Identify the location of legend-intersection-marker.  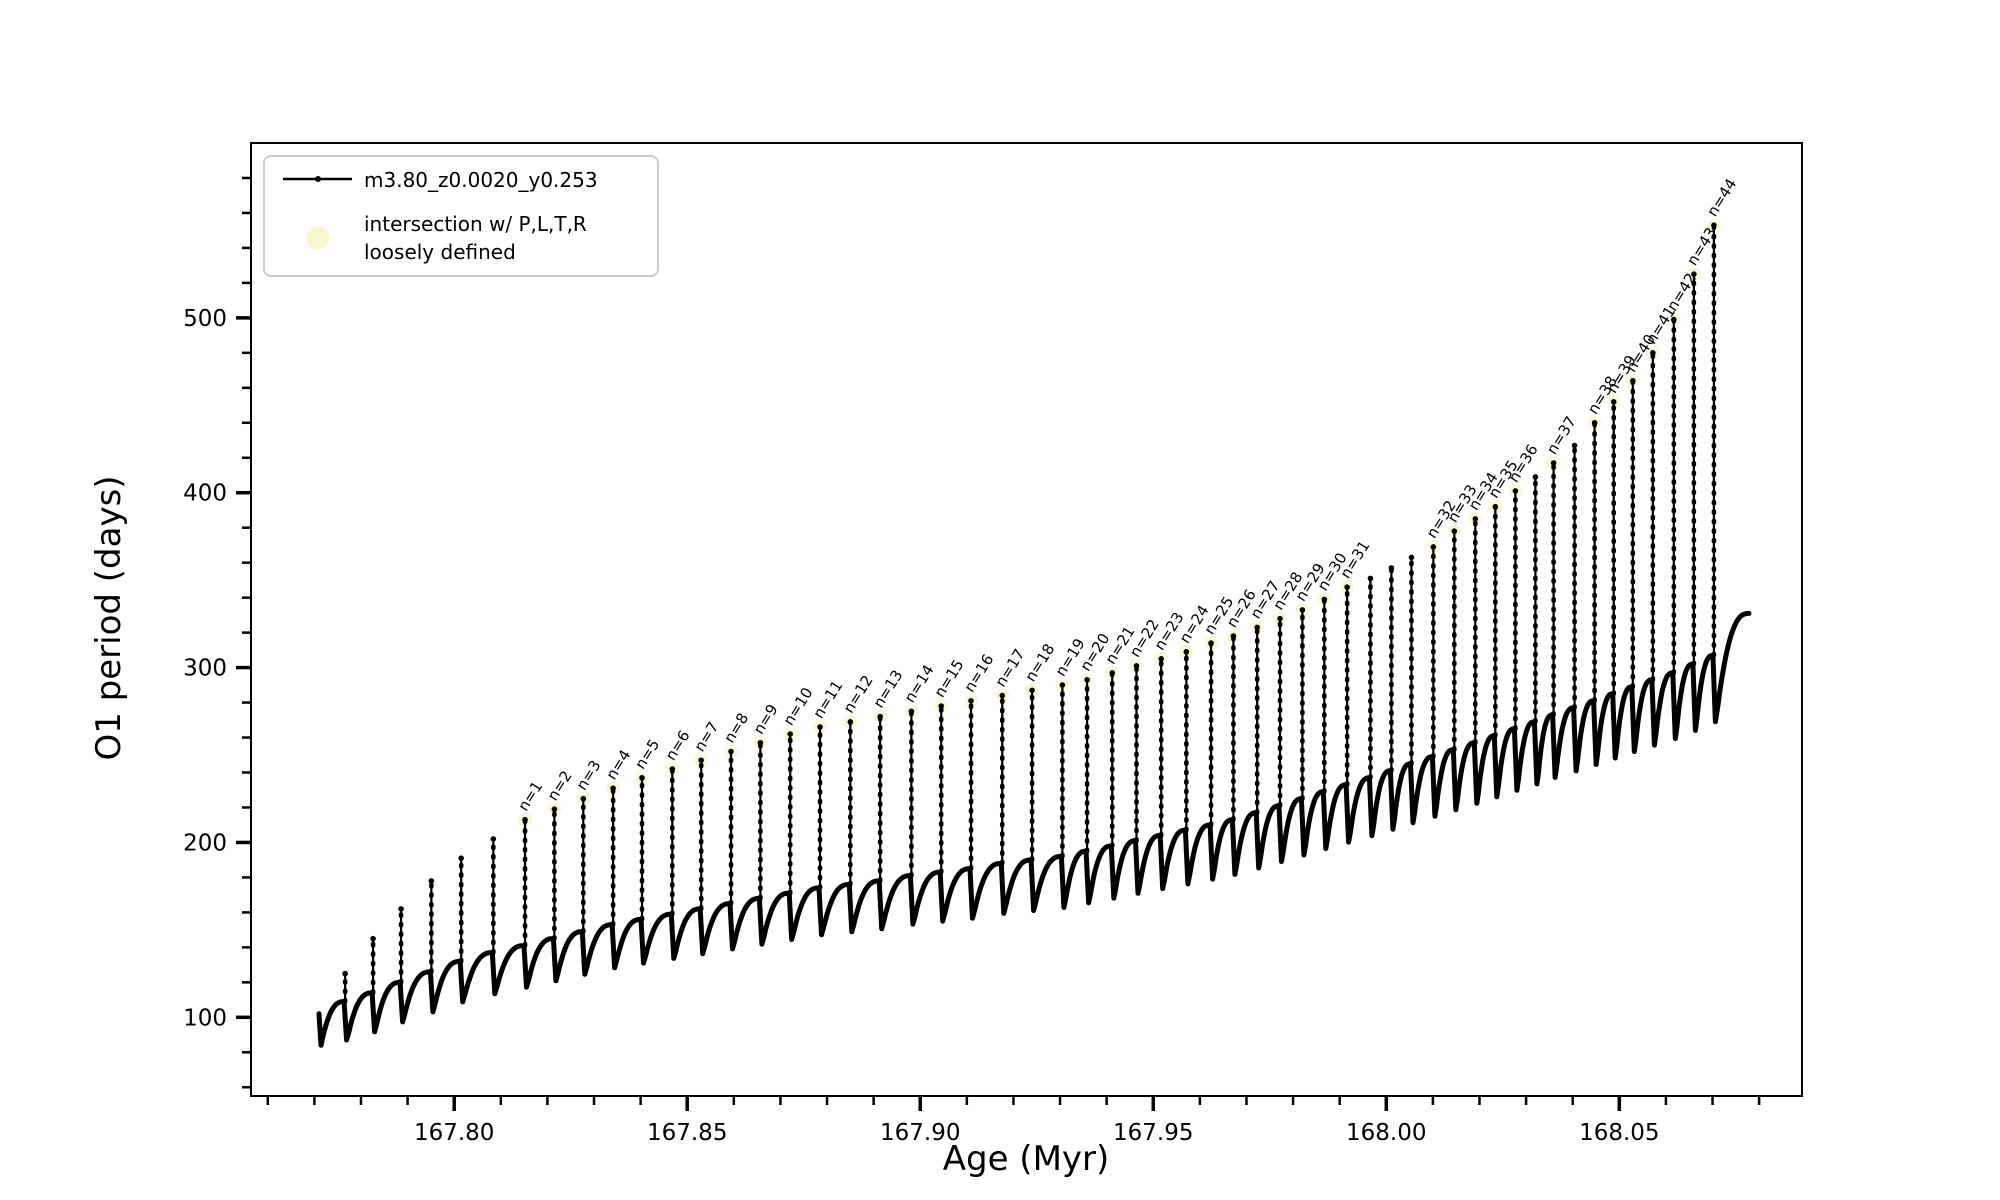
(318, 238).